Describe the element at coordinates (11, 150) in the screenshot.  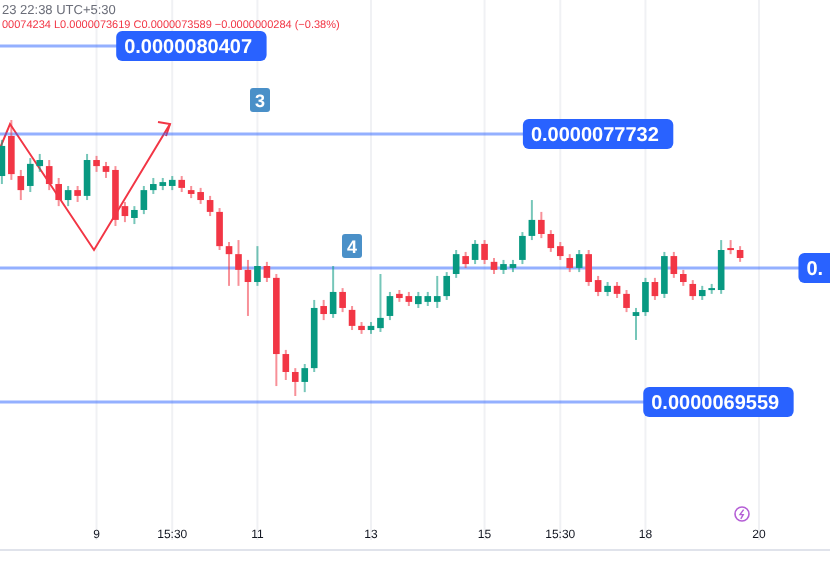
I see `candlestick` at that location.